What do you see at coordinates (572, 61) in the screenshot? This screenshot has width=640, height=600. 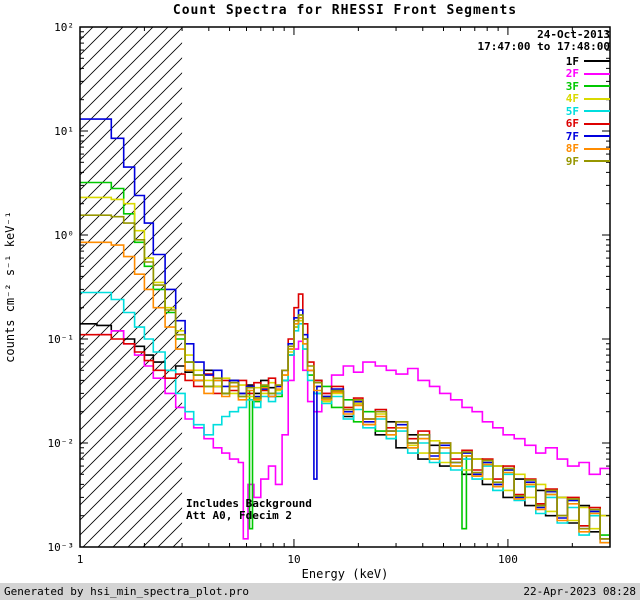 I see `legend-label: 1F` at bounding box center [572, 61].